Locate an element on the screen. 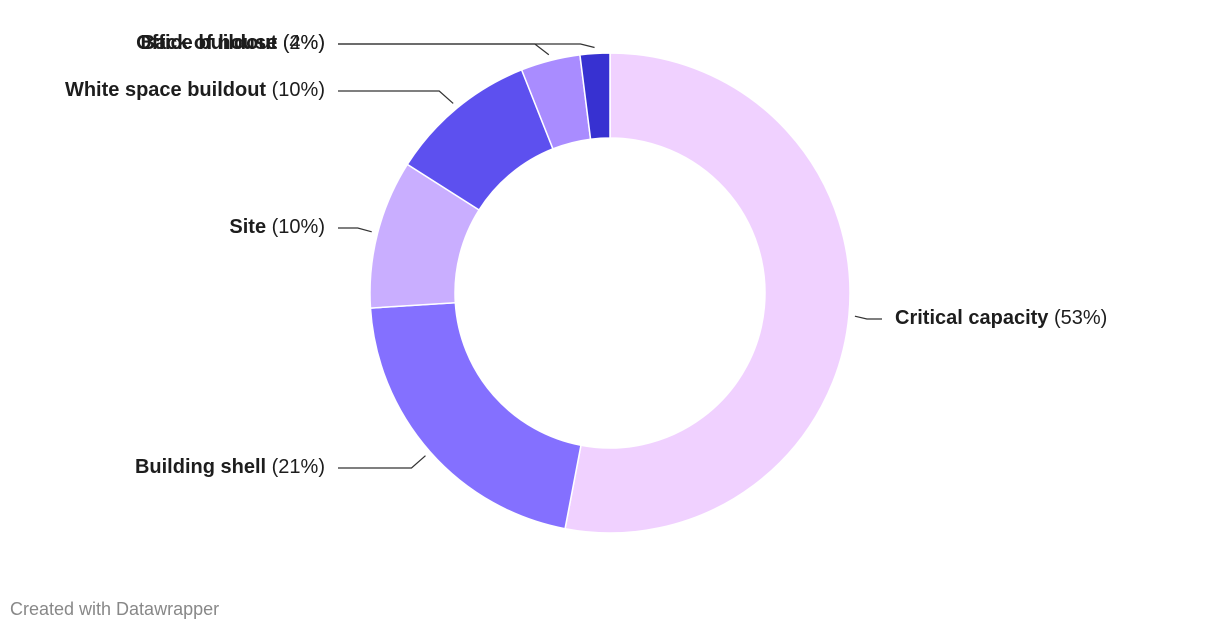  value-label: (2%) is located at coordinates (304, 43).